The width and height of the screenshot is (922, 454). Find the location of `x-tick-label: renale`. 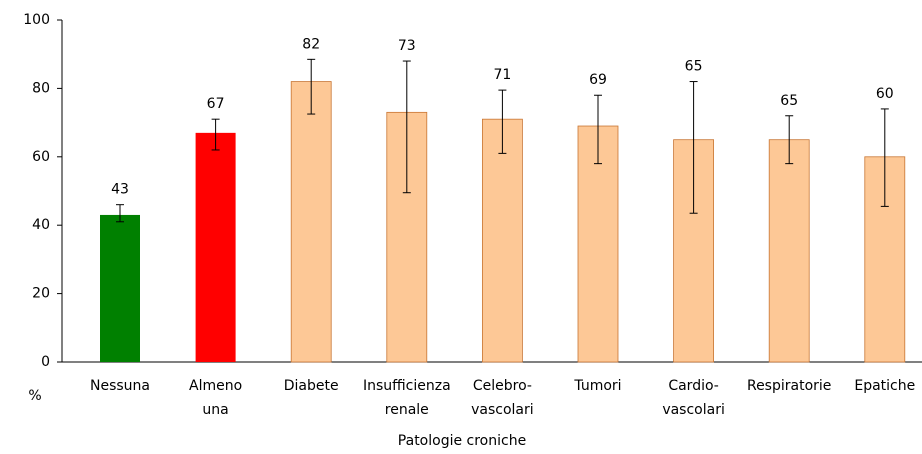

x-tick-label: renale is located at coordinates (407, 410).